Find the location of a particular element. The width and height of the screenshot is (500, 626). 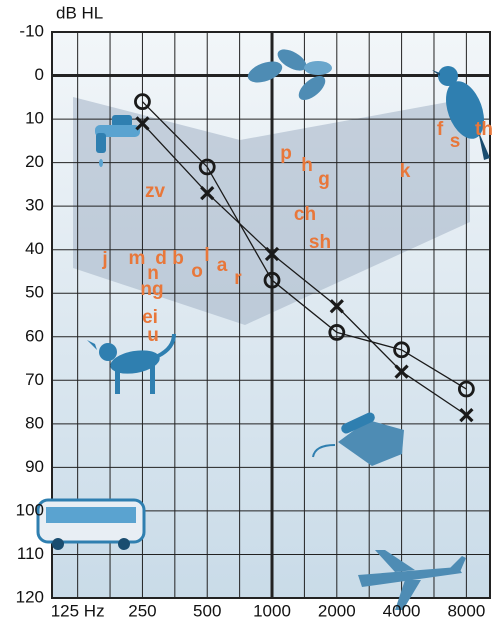

speech-sound: n is located at coordinates (153, 273).